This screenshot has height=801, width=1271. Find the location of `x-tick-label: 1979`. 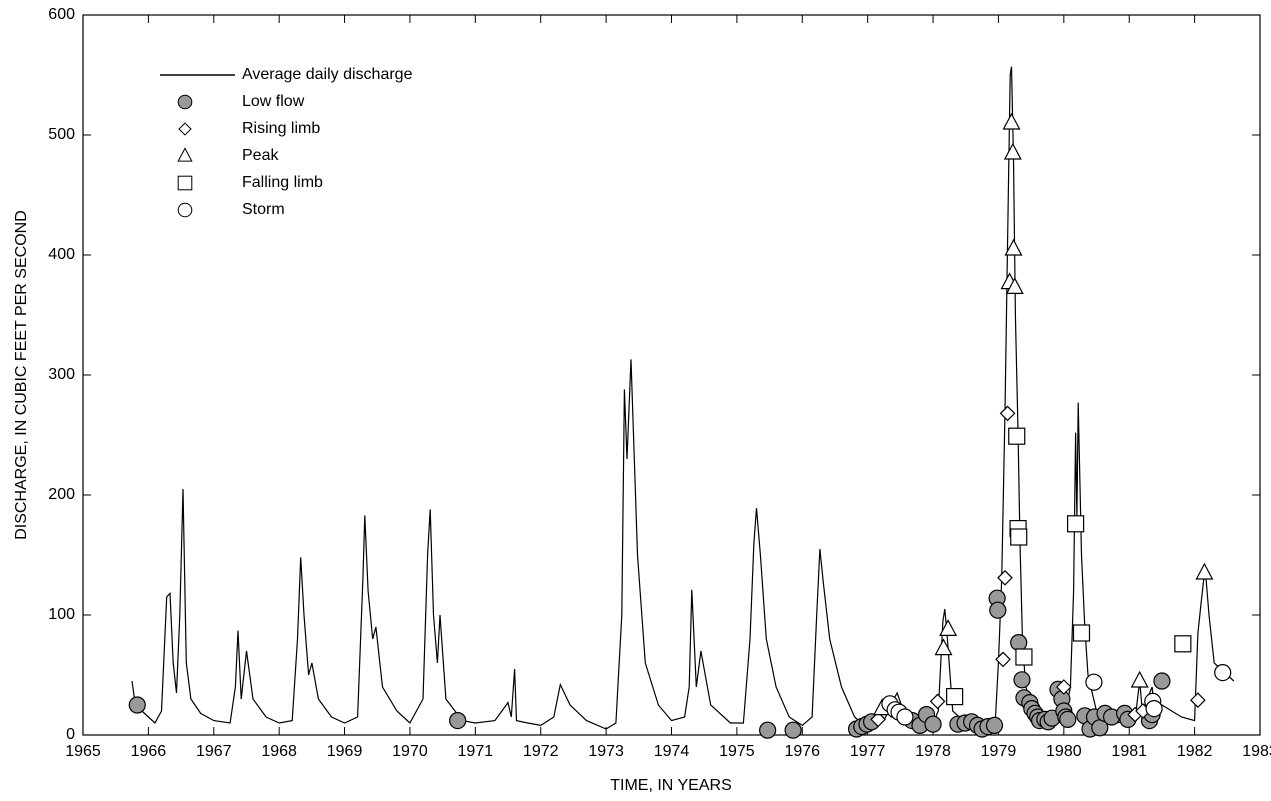

x-tick-label: 1979 is located at coordinates (999, 751).